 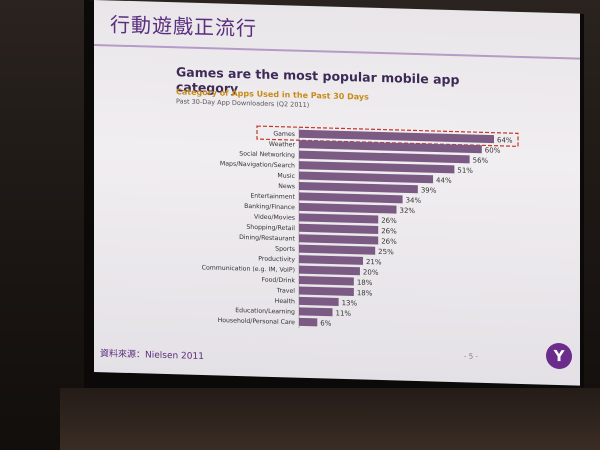 What do you see at coordinates (330, 419) in the screenshot?
I see `stage-floor` at bounding box center [330, 419].